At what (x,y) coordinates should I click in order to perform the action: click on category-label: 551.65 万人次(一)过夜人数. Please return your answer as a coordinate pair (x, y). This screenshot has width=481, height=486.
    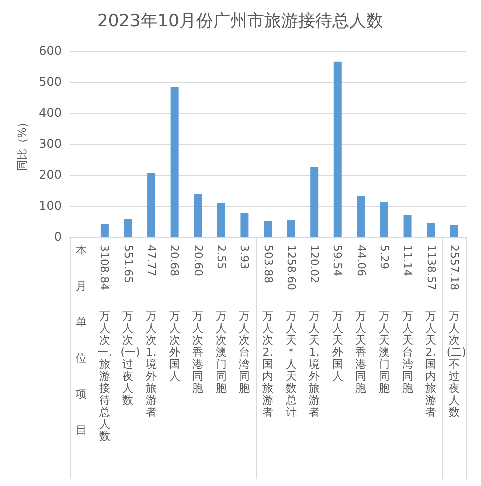
    Looking at the image, I should click on (130, 326).